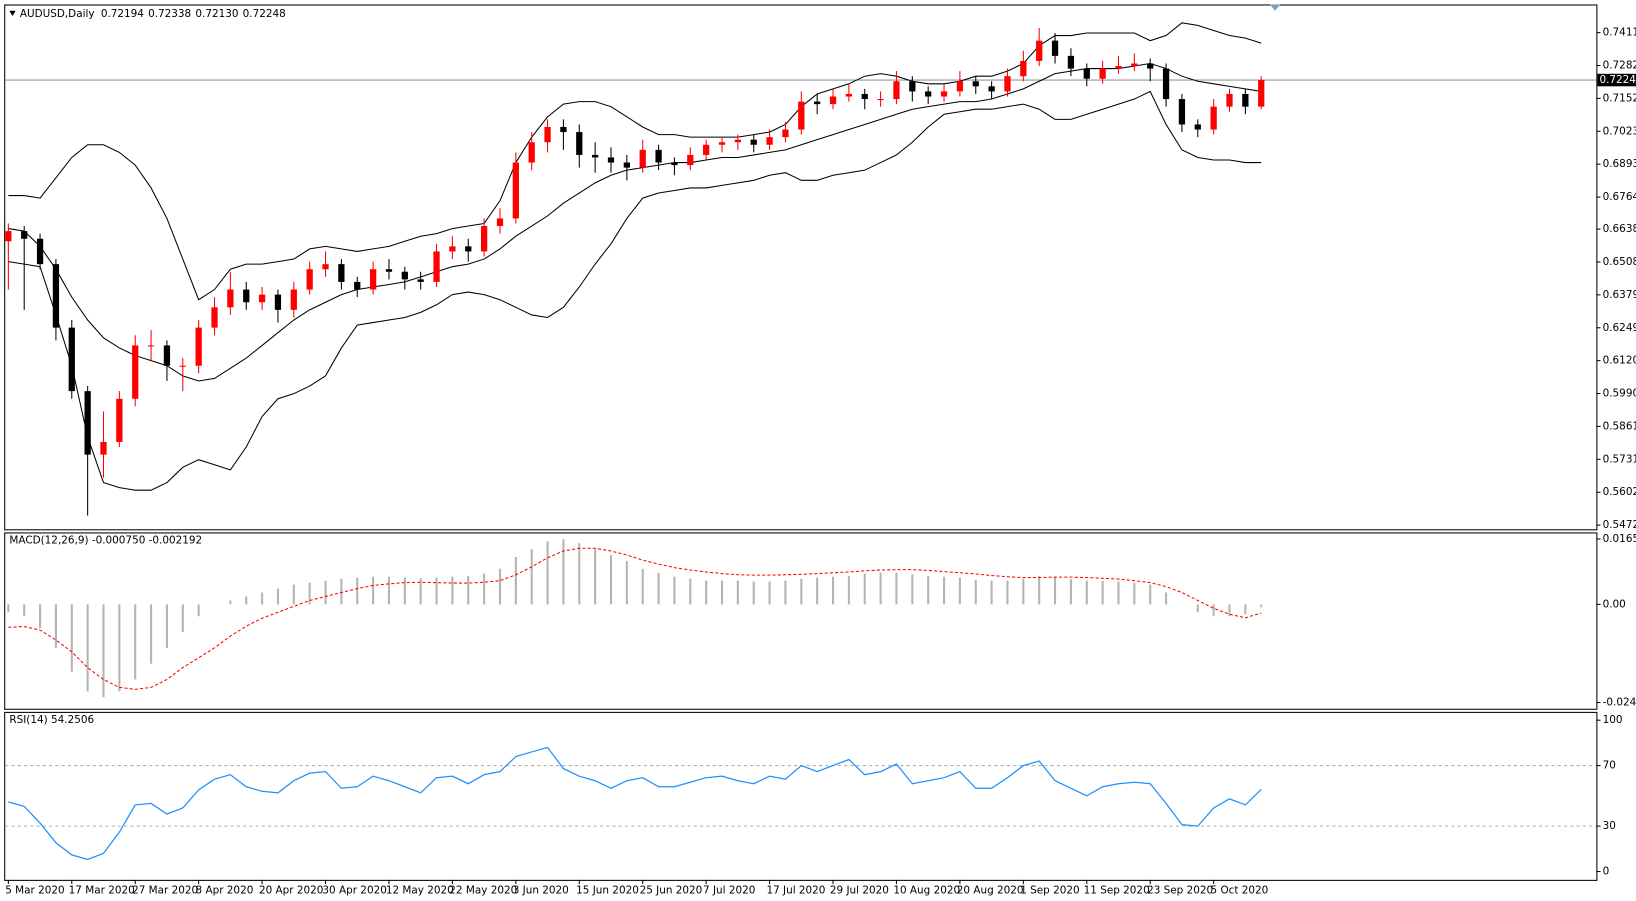  What do you see at coordinates (1619, 33) in the screenshot?
I see `y-tick-label: 0.74115` at bounding box center [1619, 33].